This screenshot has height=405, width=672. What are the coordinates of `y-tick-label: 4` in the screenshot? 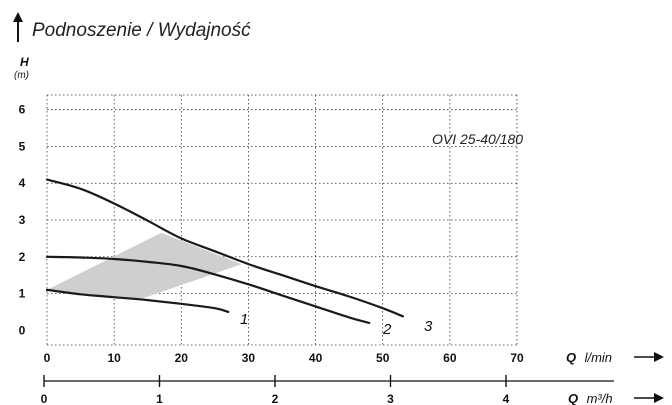 It's located at (22, 183).